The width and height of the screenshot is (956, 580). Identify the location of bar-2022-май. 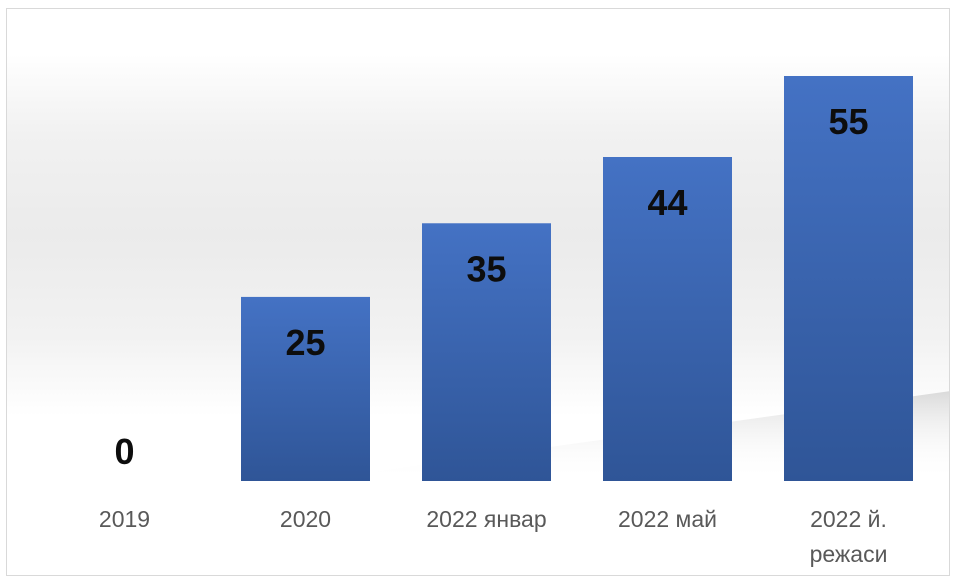
(667, 319).